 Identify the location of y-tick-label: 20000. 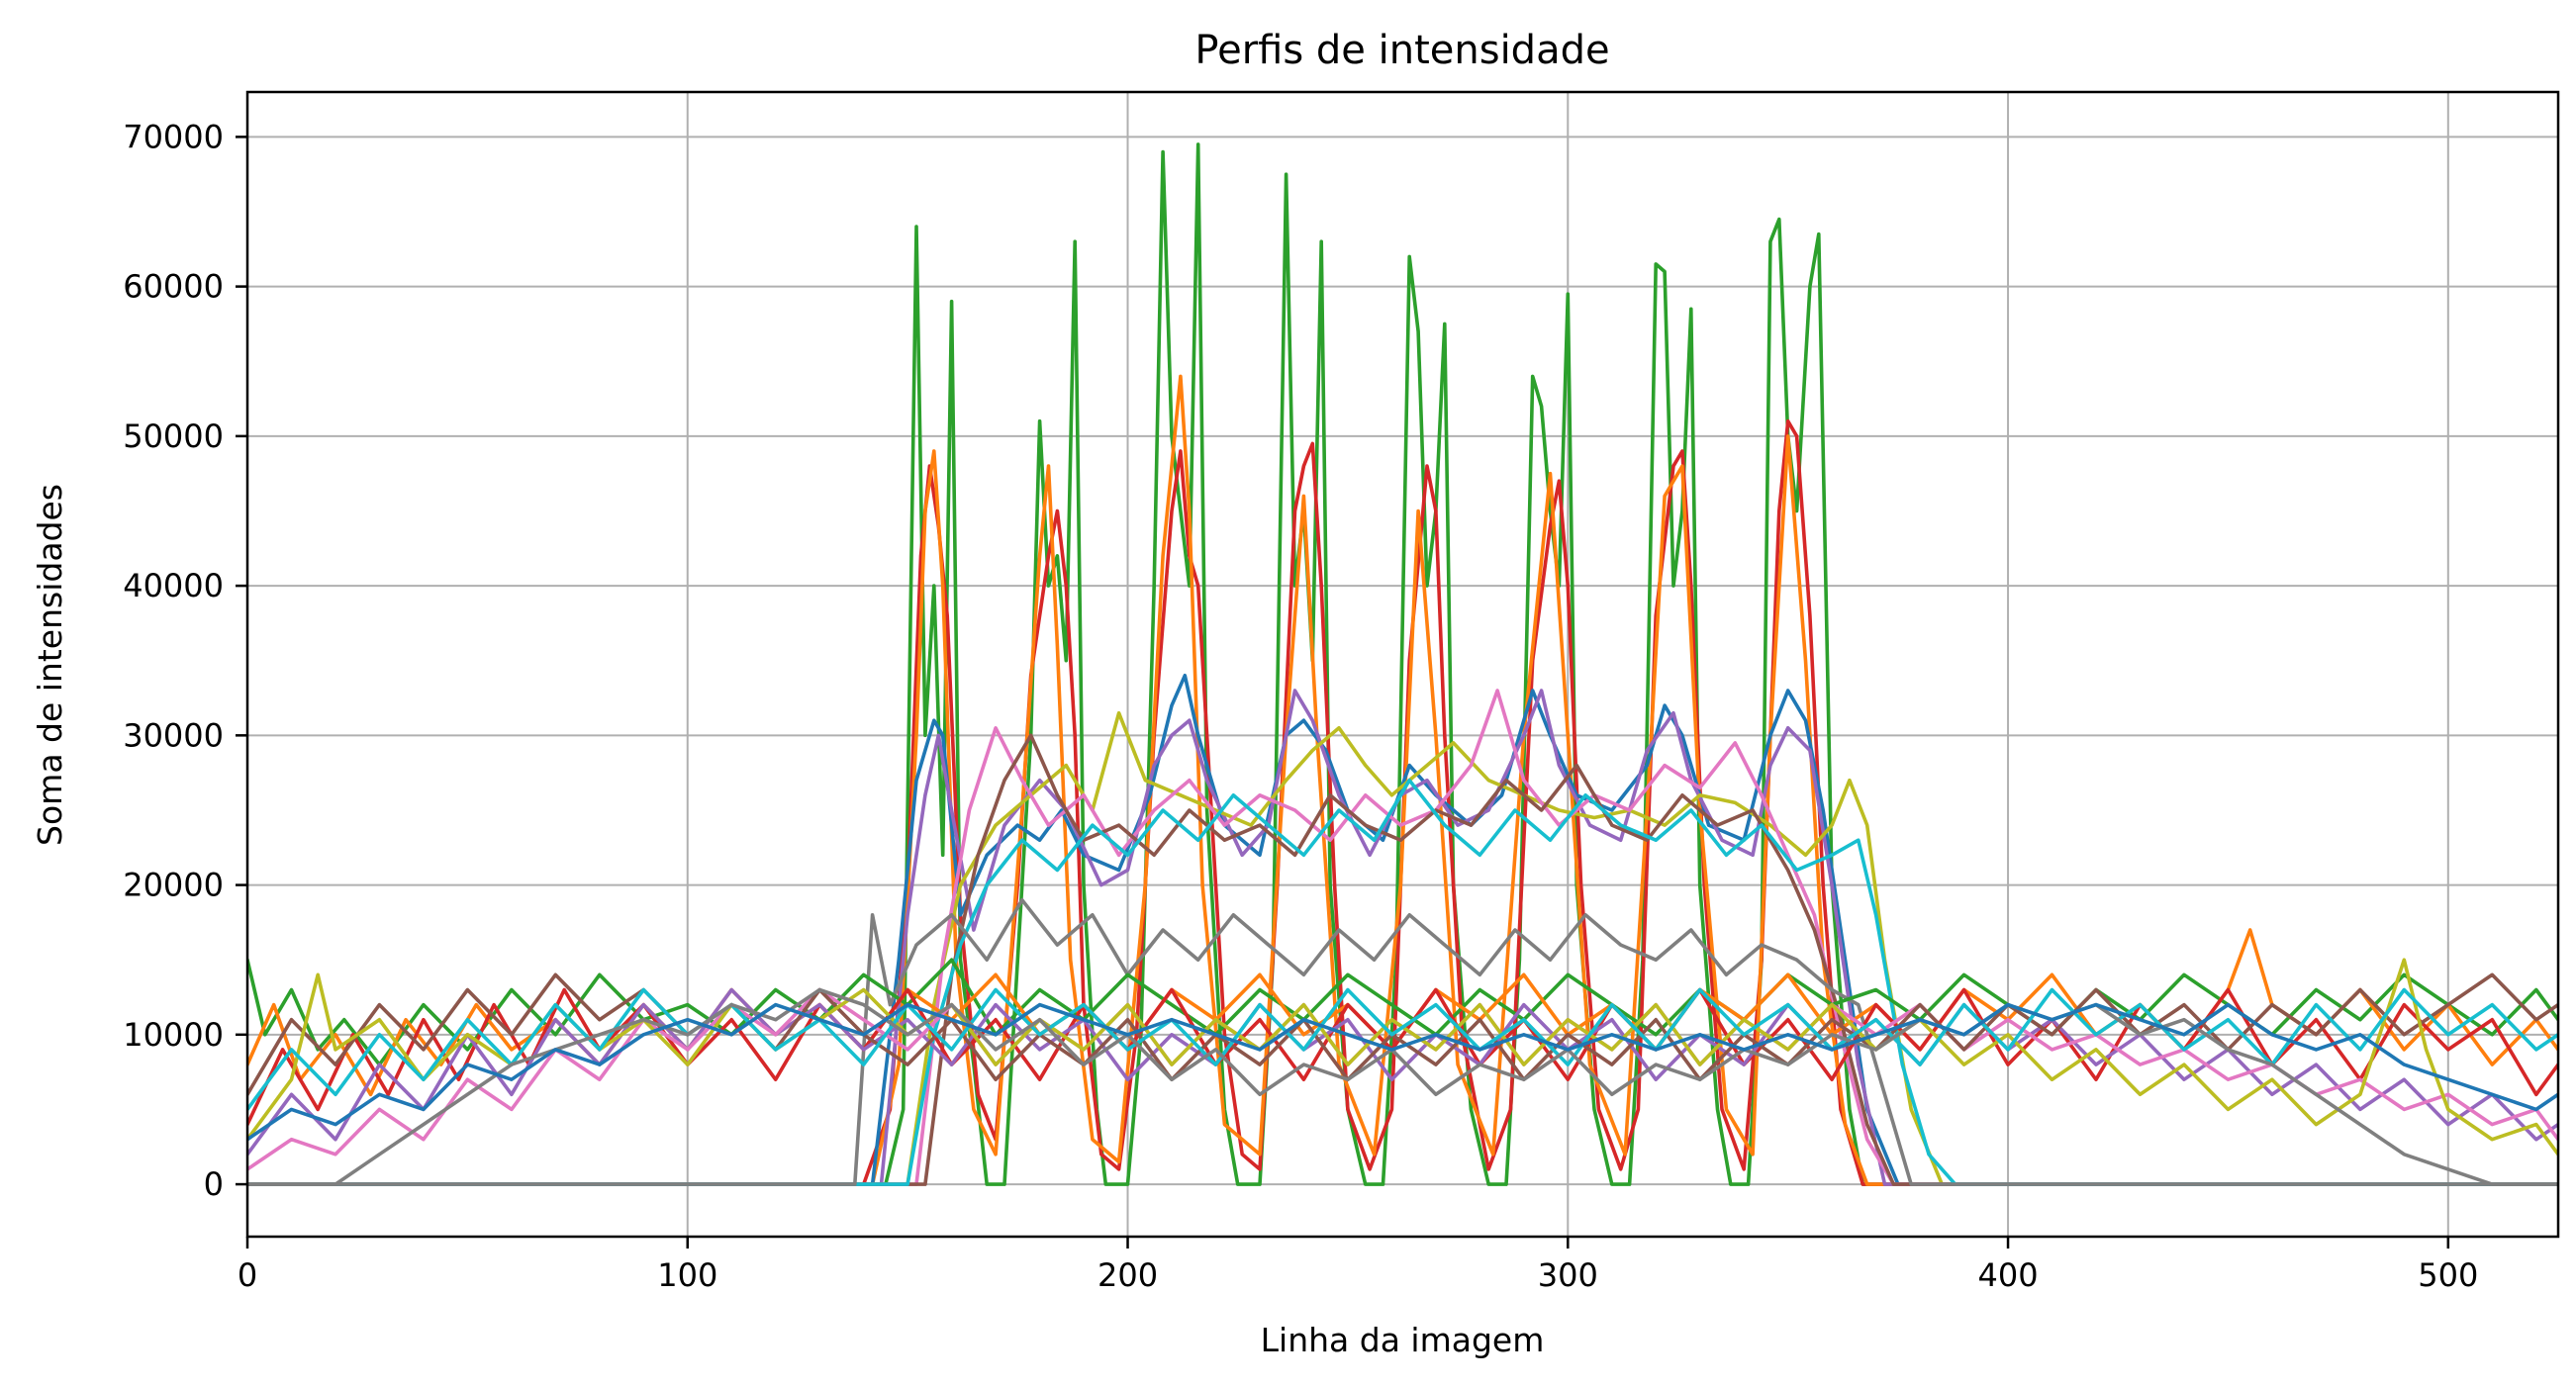
(173, 885).